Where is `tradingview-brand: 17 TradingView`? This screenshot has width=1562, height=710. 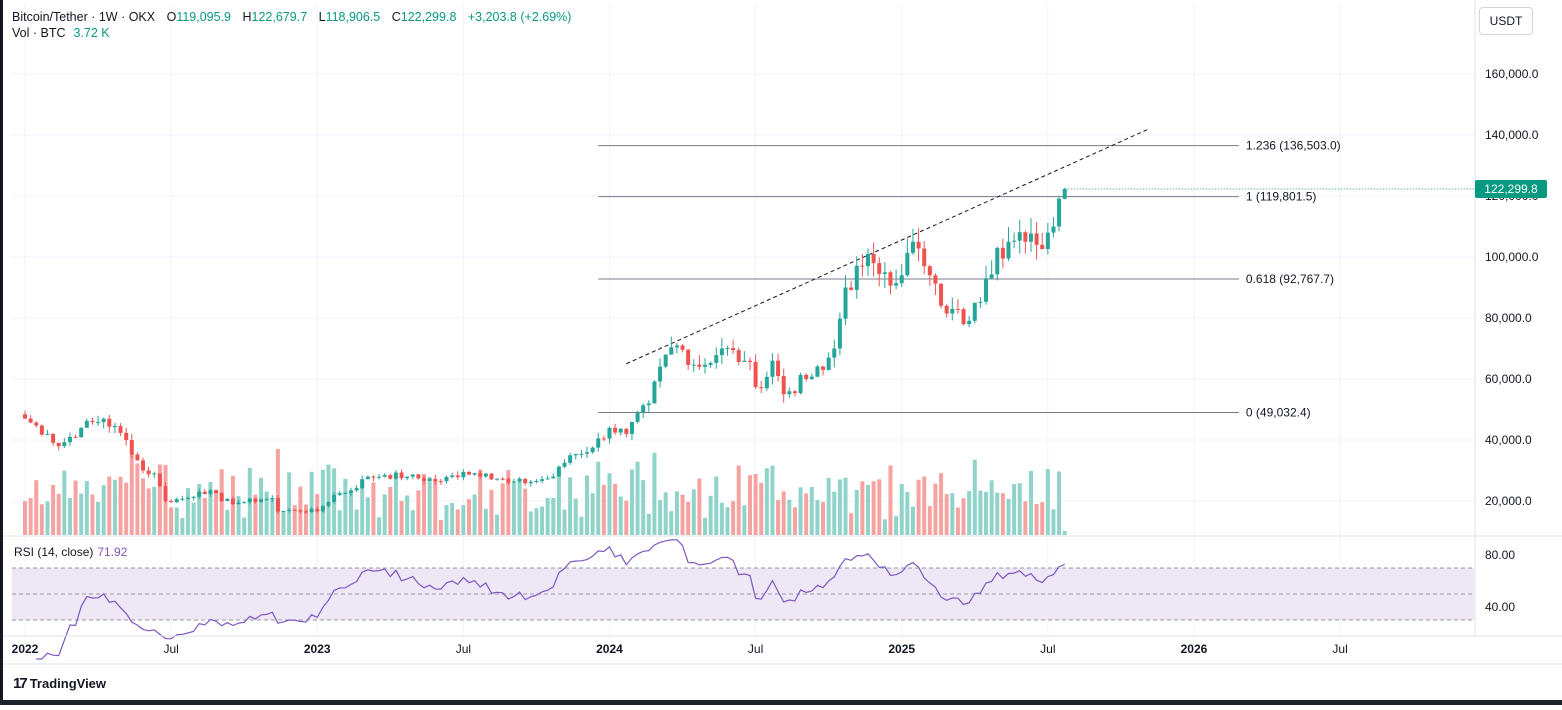 tradingview-brand: 17 TradingView is located at coordinates (59, 683).